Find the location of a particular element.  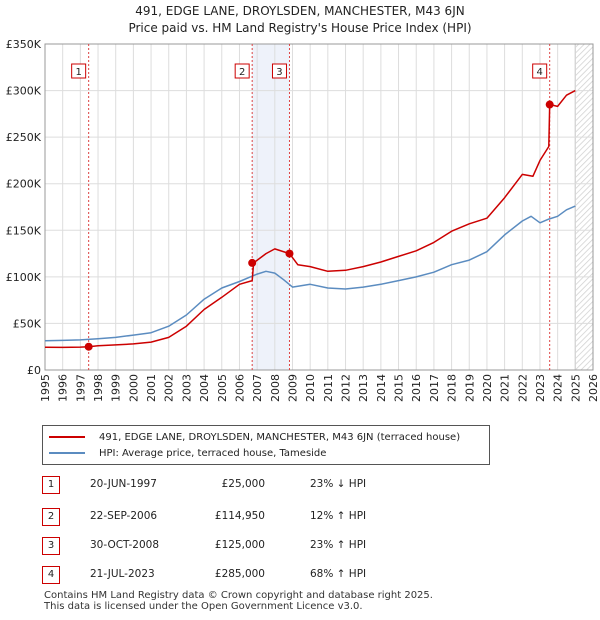

table-row: 2 22-SEP-2006 £114,950 12% ↑ HPI is located at coordinates (300, 518).